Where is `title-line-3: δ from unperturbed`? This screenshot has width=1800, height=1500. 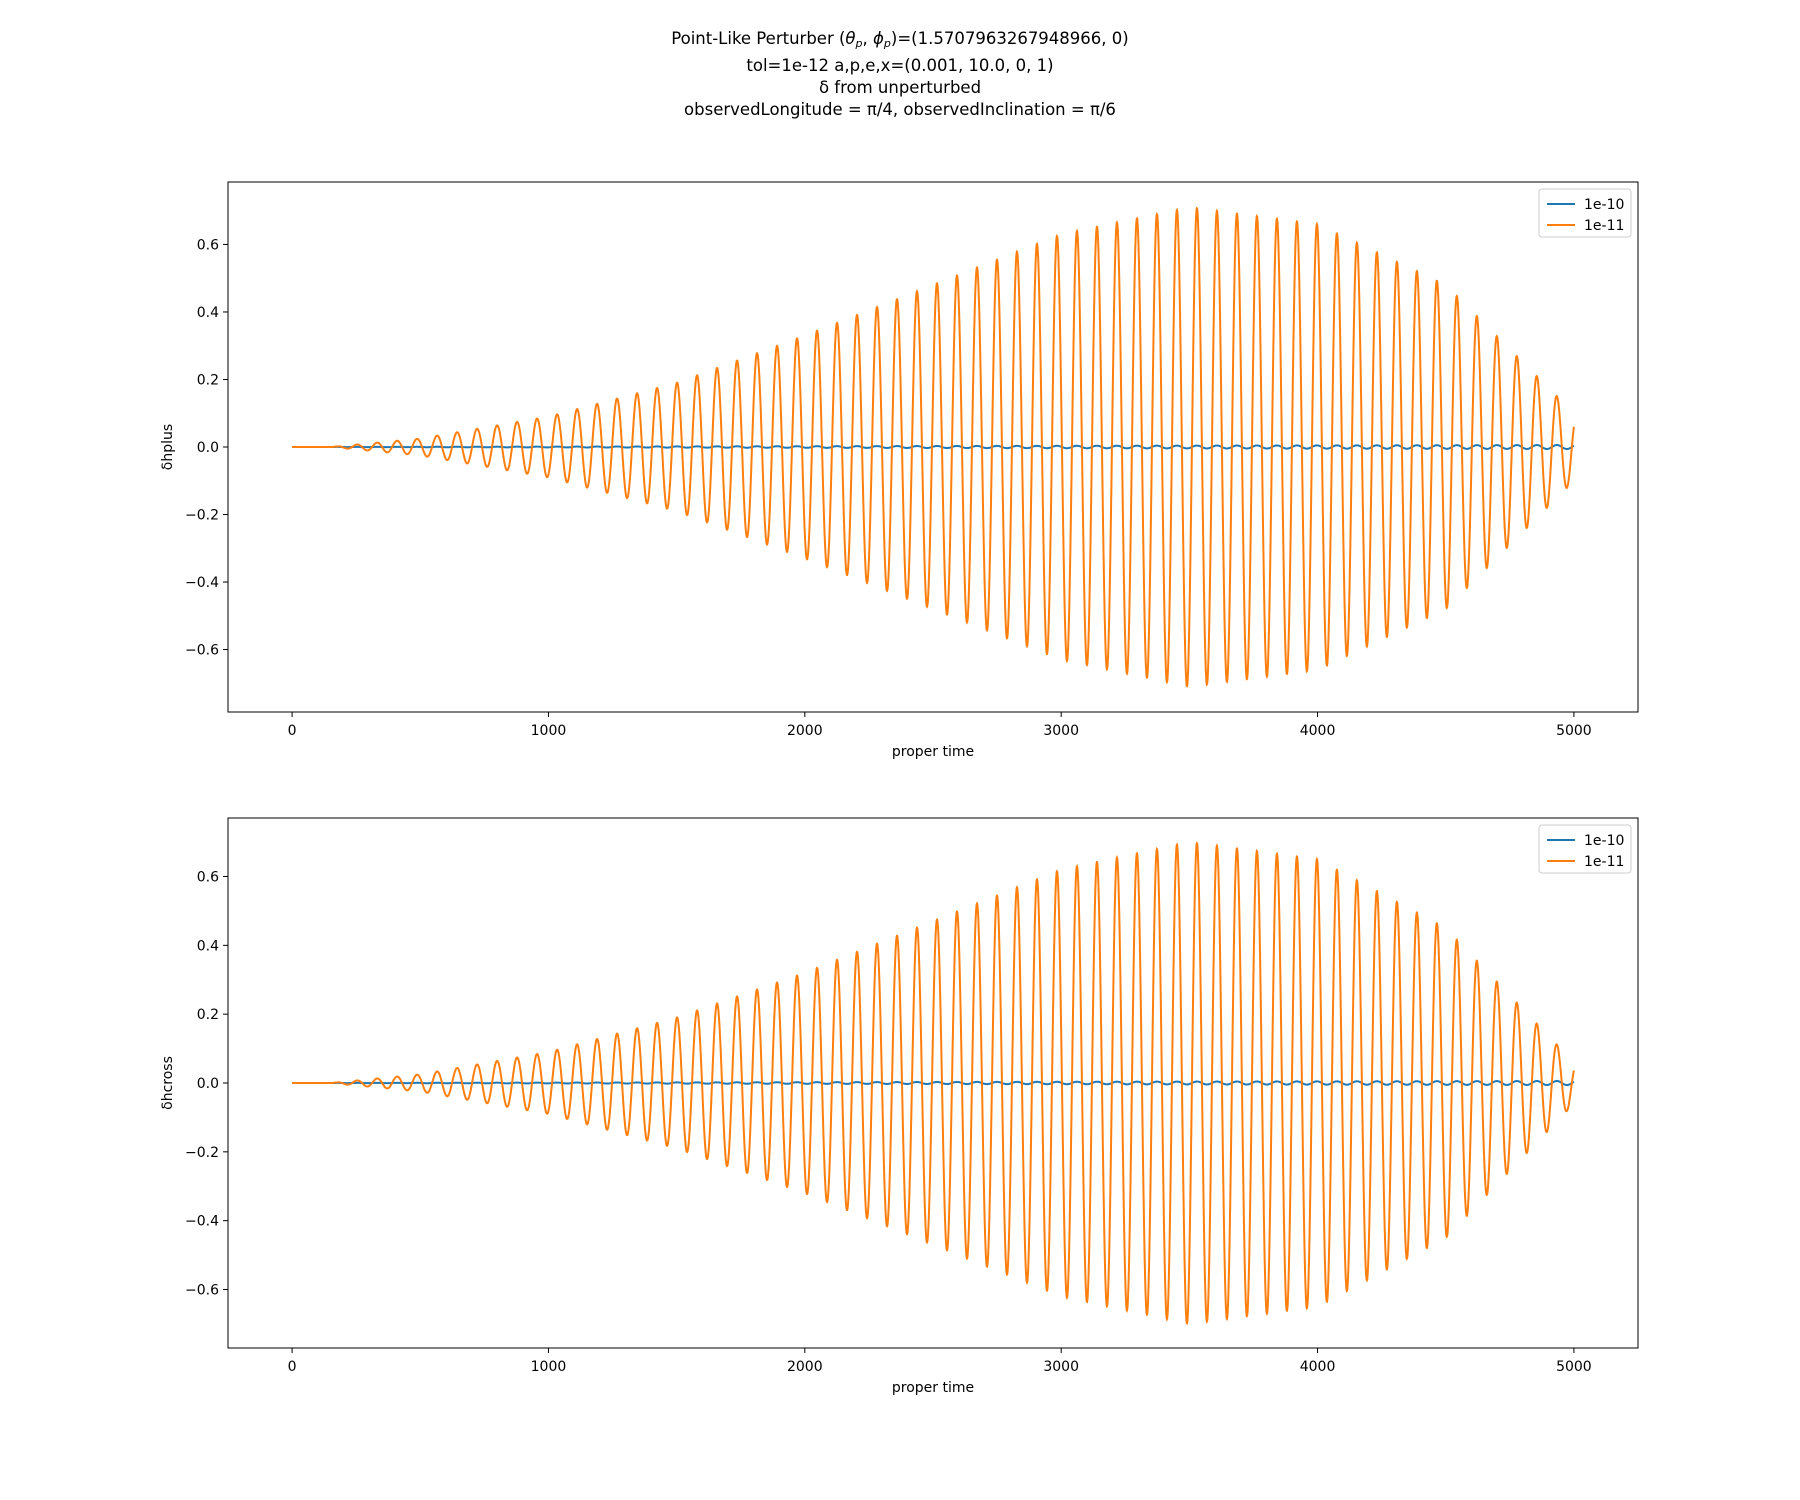
title-line-3: δ from unperturbed is located at coordinates (900, 87).